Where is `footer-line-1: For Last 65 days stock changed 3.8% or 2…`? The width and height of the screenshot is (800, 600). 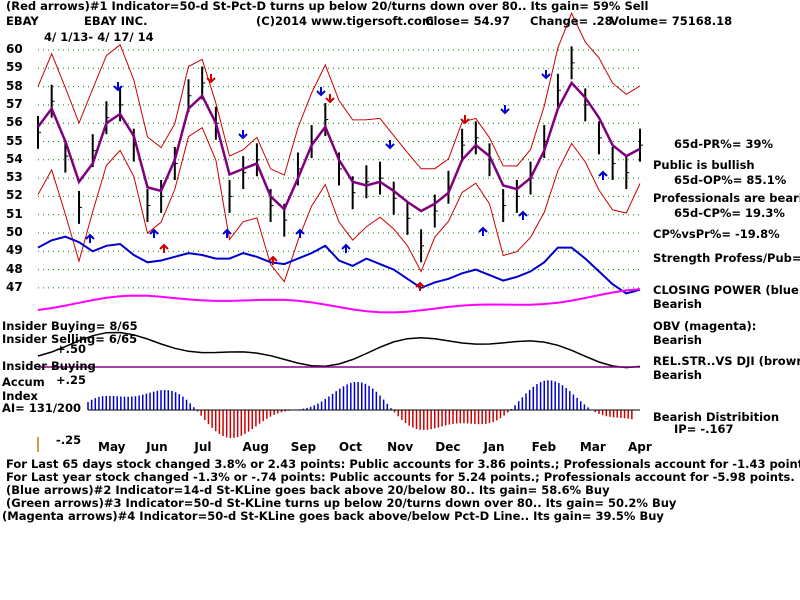
footer-line-1: For Last 65 days stock changed 3.8% or 2… is located at coordinates (403, 464).